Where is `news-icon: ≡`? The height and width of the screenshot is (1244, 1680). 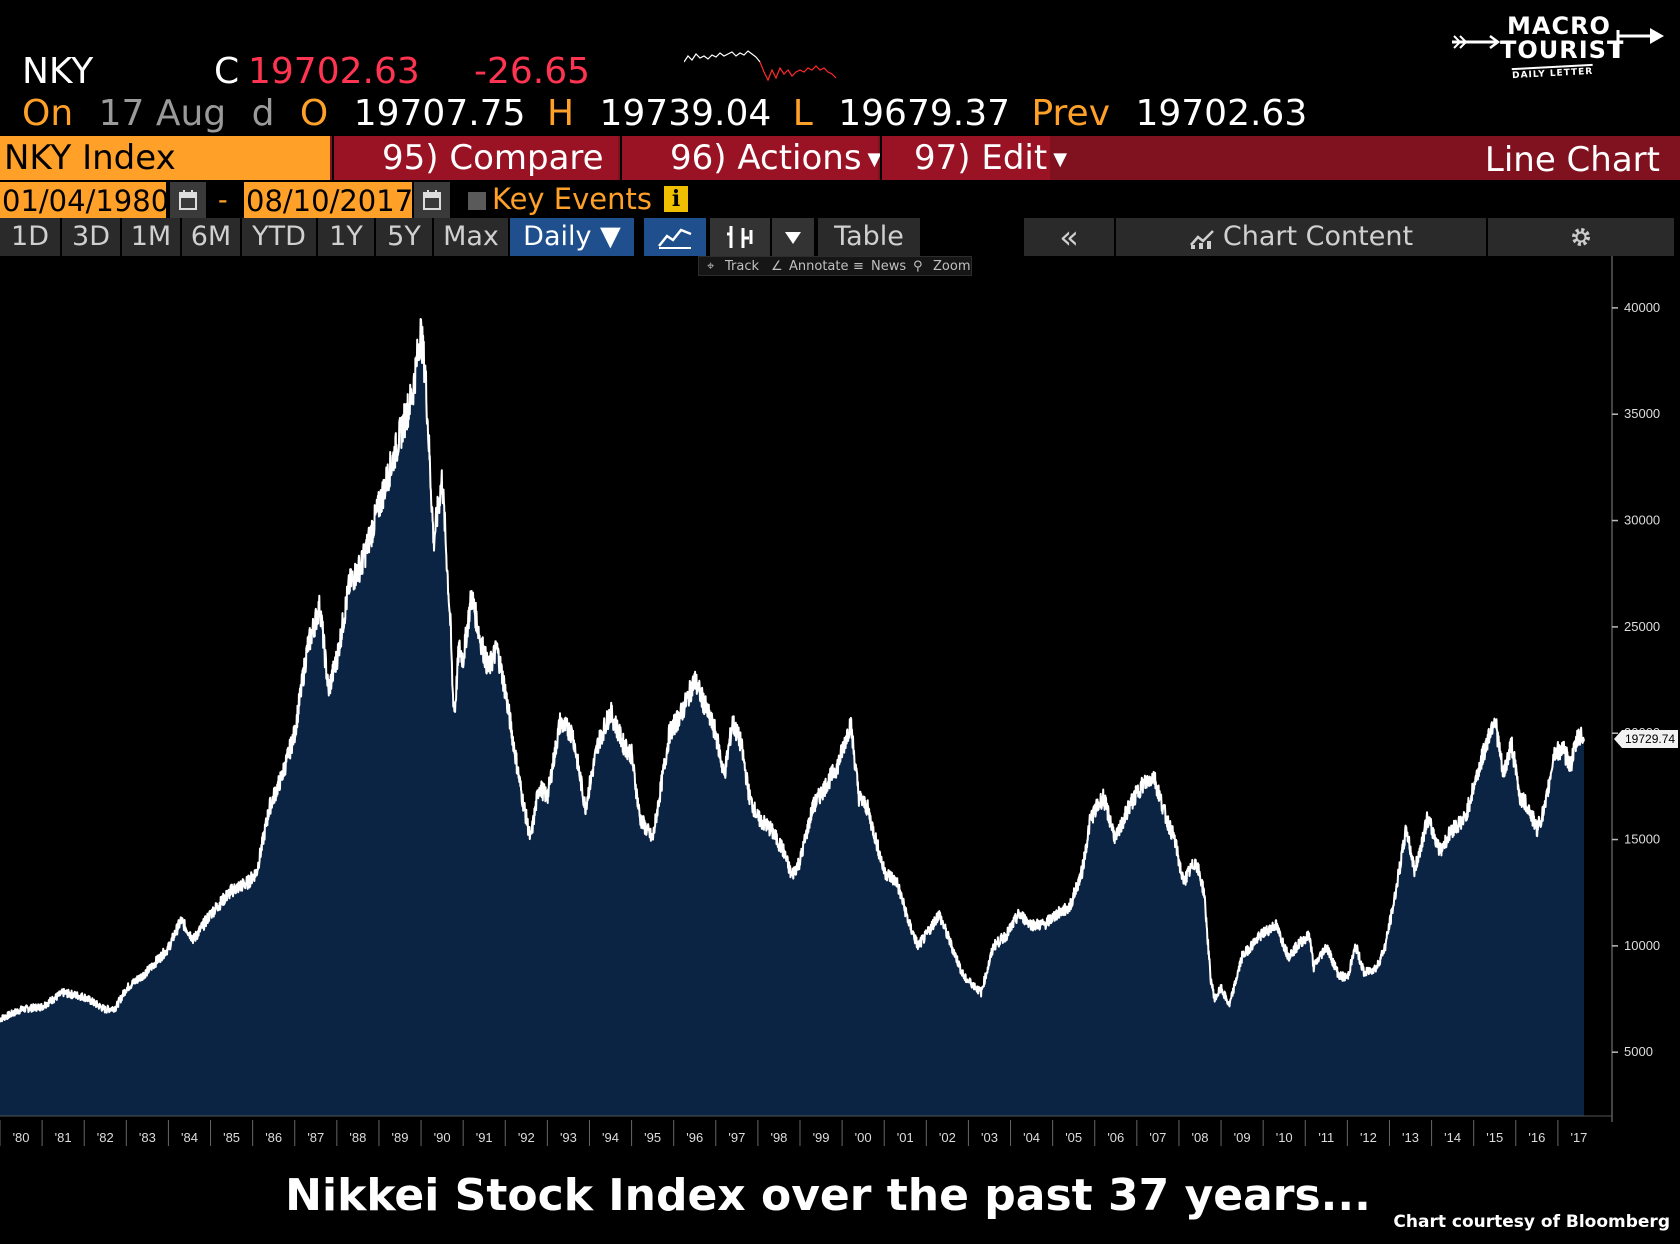 news-icon: ≡ is located at coordinates (858, 266).